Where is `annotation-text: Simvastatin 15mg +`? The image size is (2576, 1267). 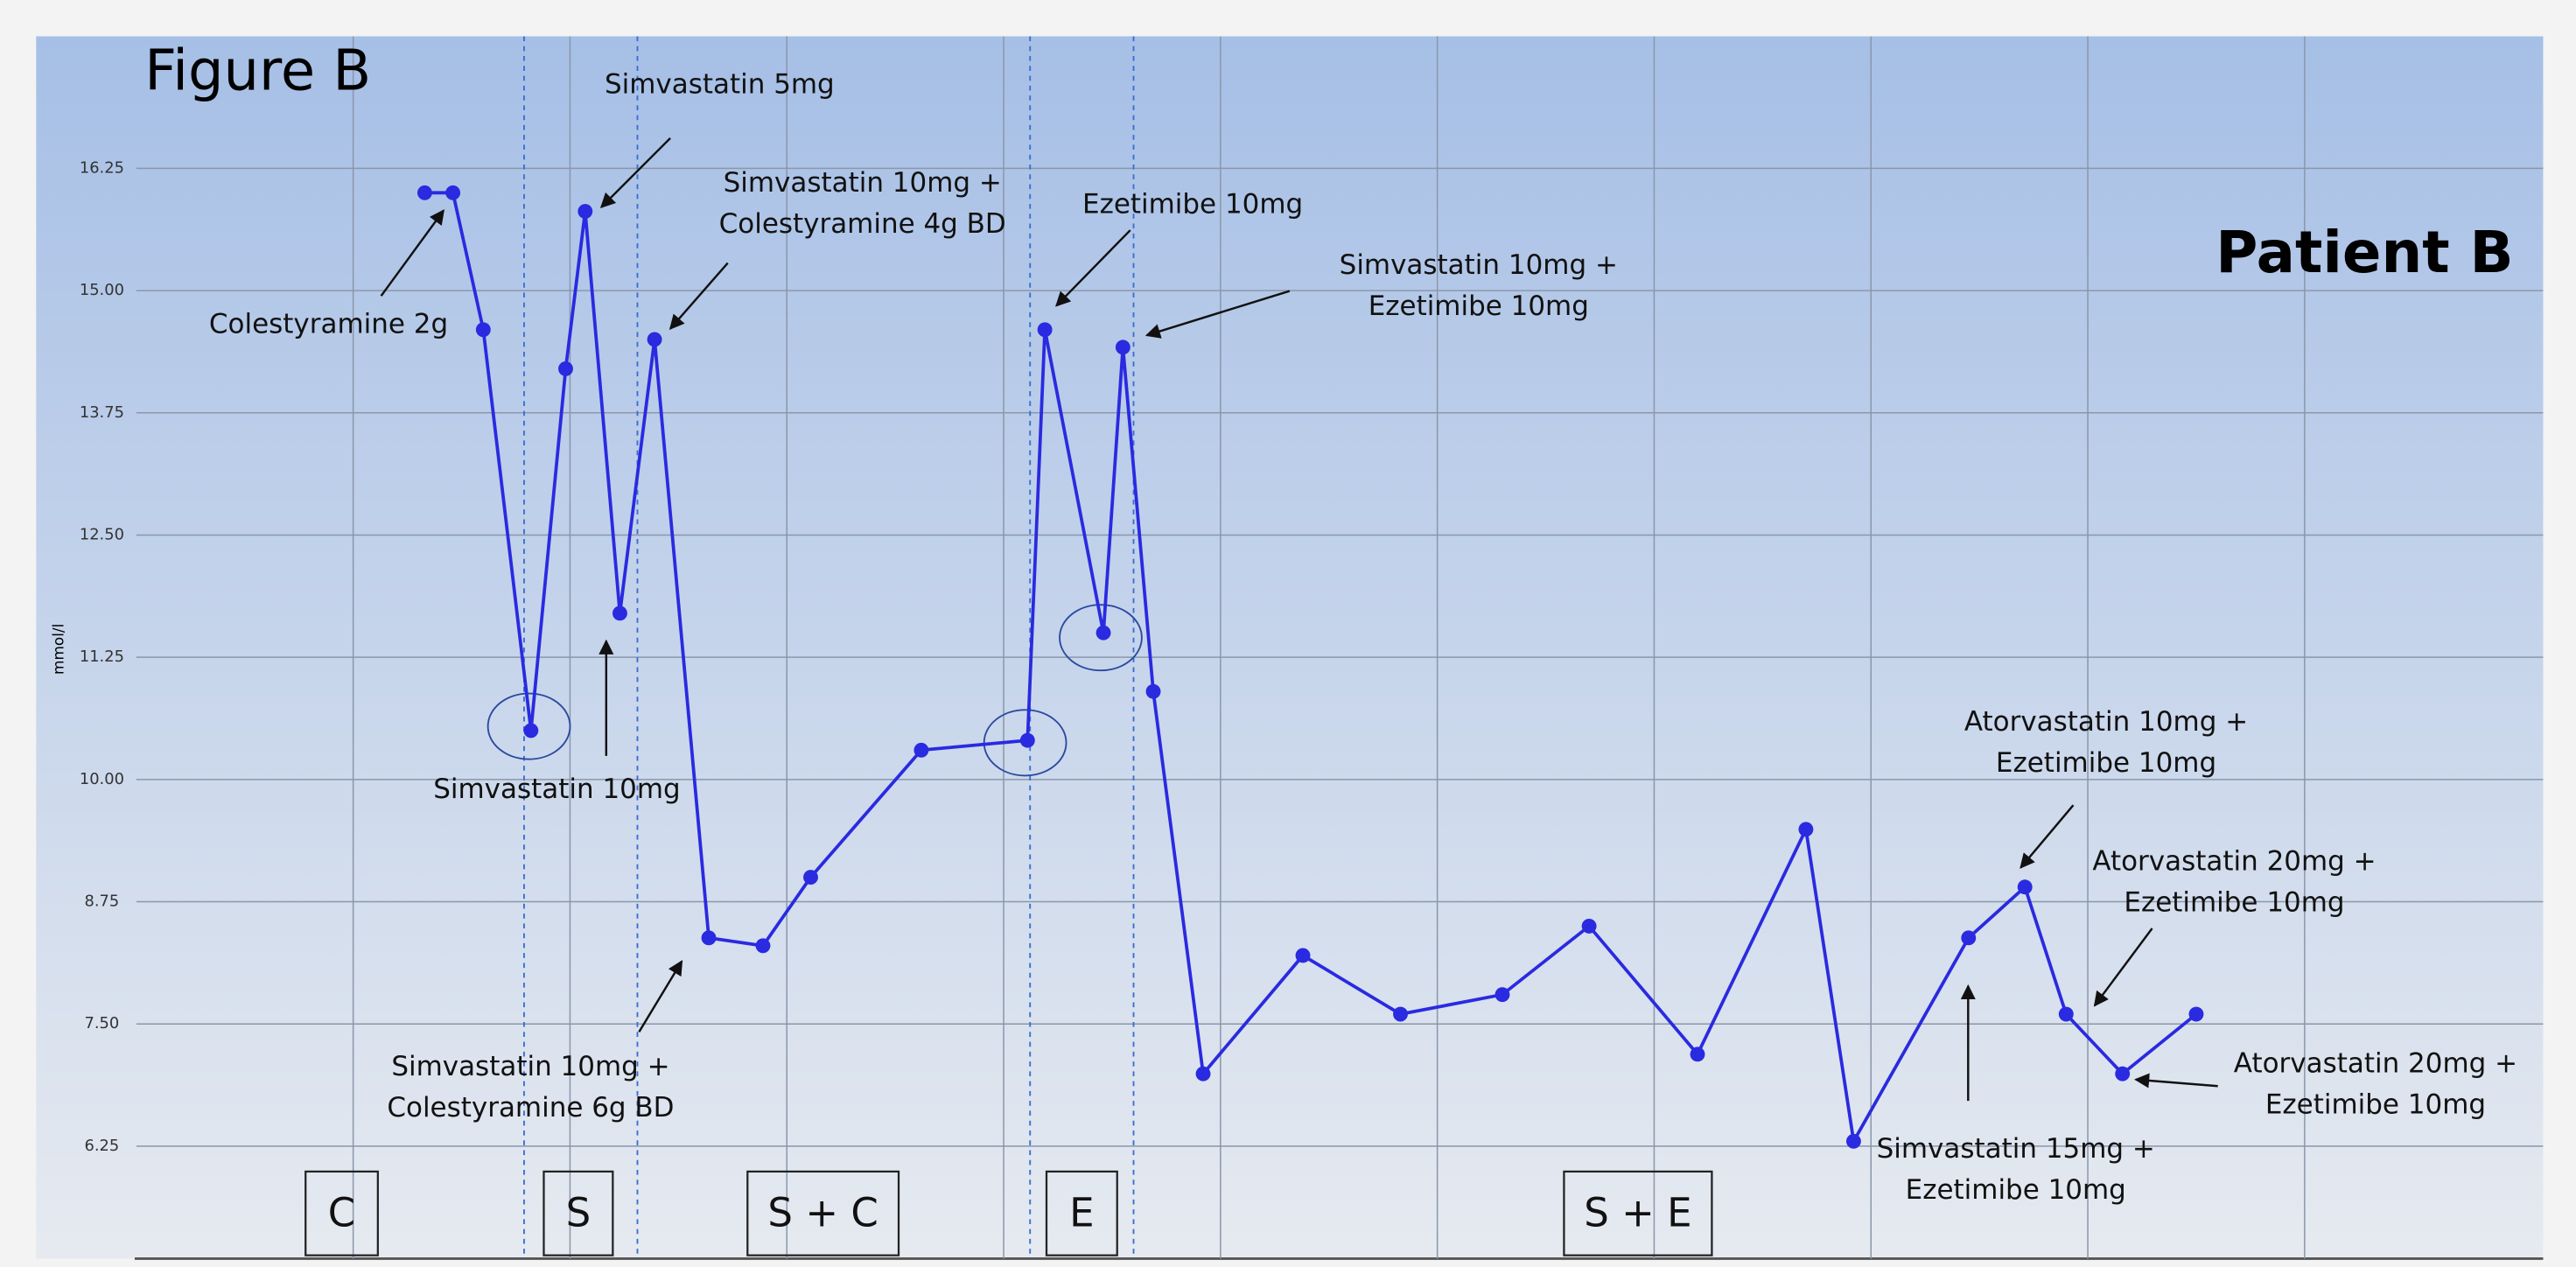 annotation-text: Simvastatin 15mg + is located at coordinates (2016, 1149).